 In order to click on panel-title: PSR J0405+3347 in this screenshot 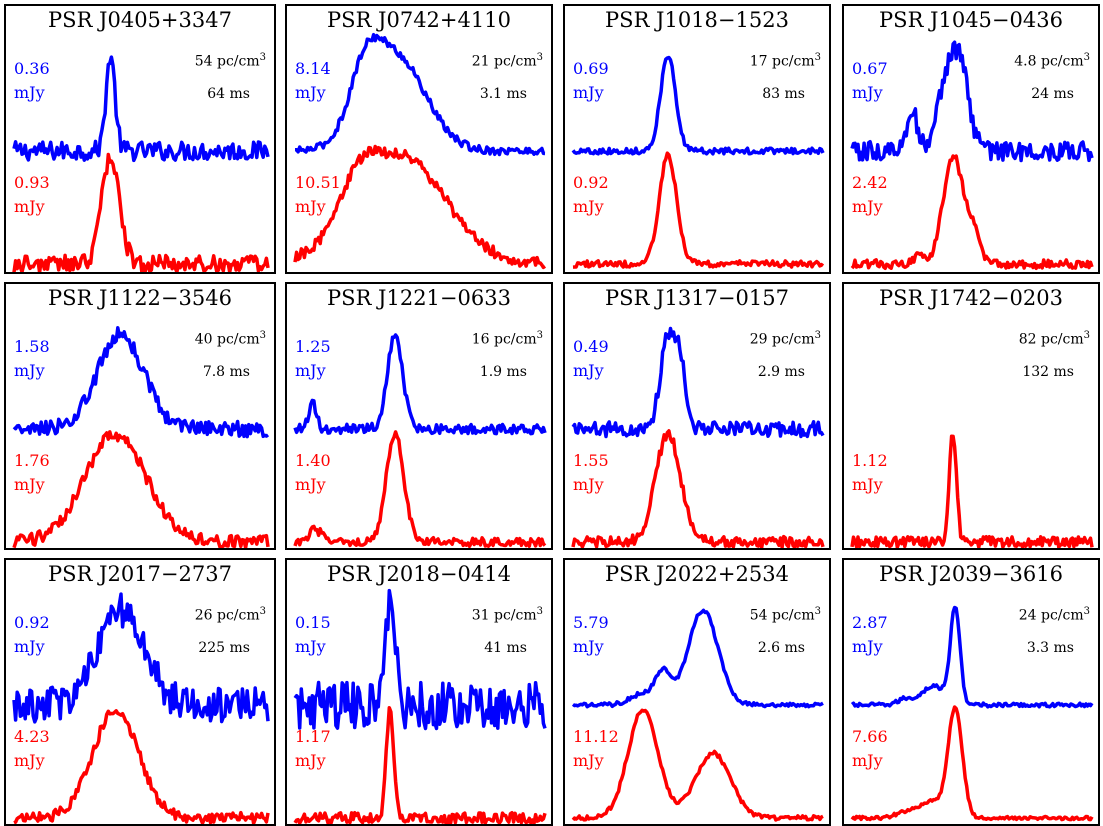, I will do `click(140, 20)`.